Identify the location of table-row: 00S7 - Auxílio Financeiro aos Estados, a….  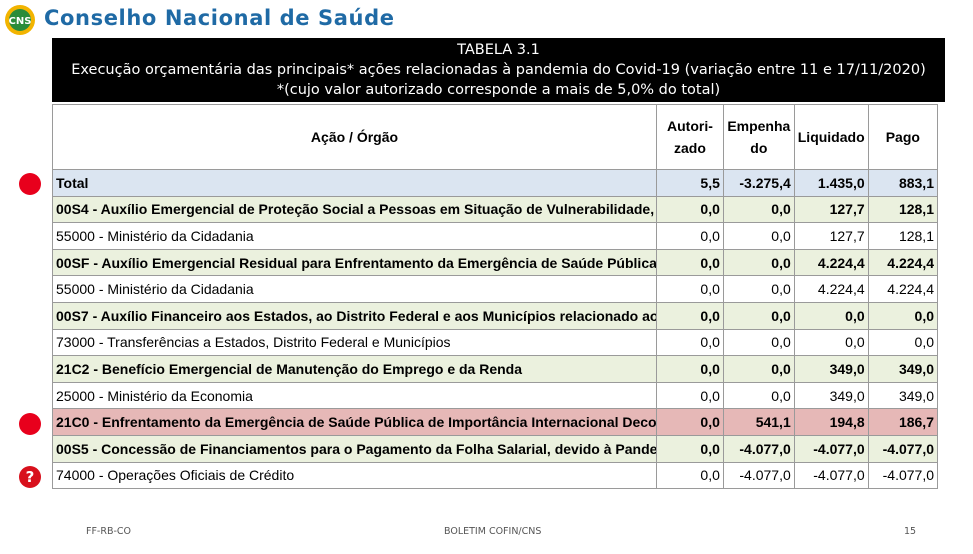
(495, 315).